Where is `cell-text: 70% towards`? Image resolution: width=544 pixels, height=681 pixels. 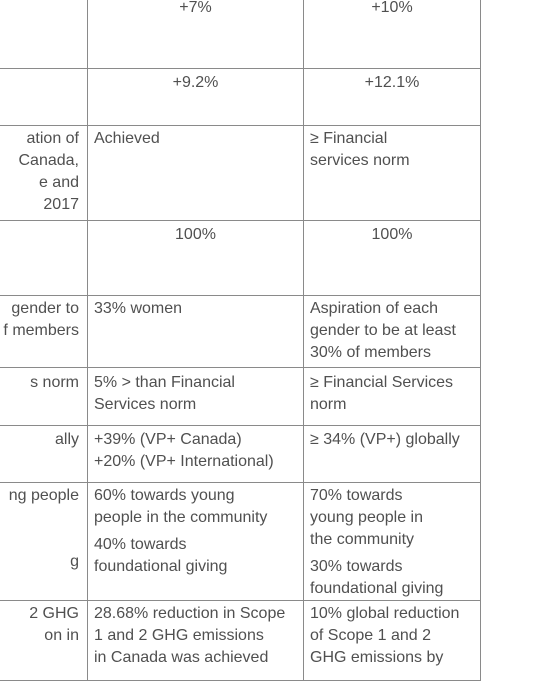
cell-text: 70% towards is located at coordinates (356, 495).